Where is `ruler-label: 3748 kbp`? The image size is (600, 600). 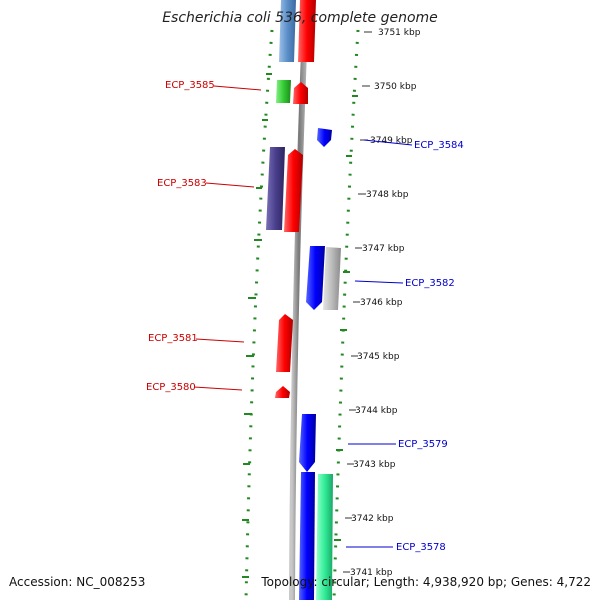
ruler-label: 3748 kbp is located at coordinates (387, 195).